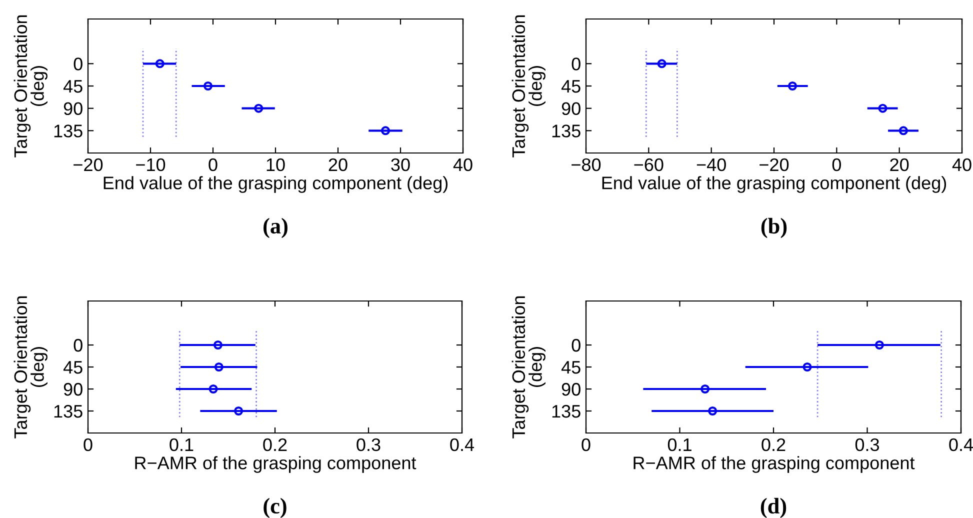 The image size is (973, 518). What do you see at coordinates (276, 228) in the screenshot?
I see `text: (a)` at bounding box center [276, 228].